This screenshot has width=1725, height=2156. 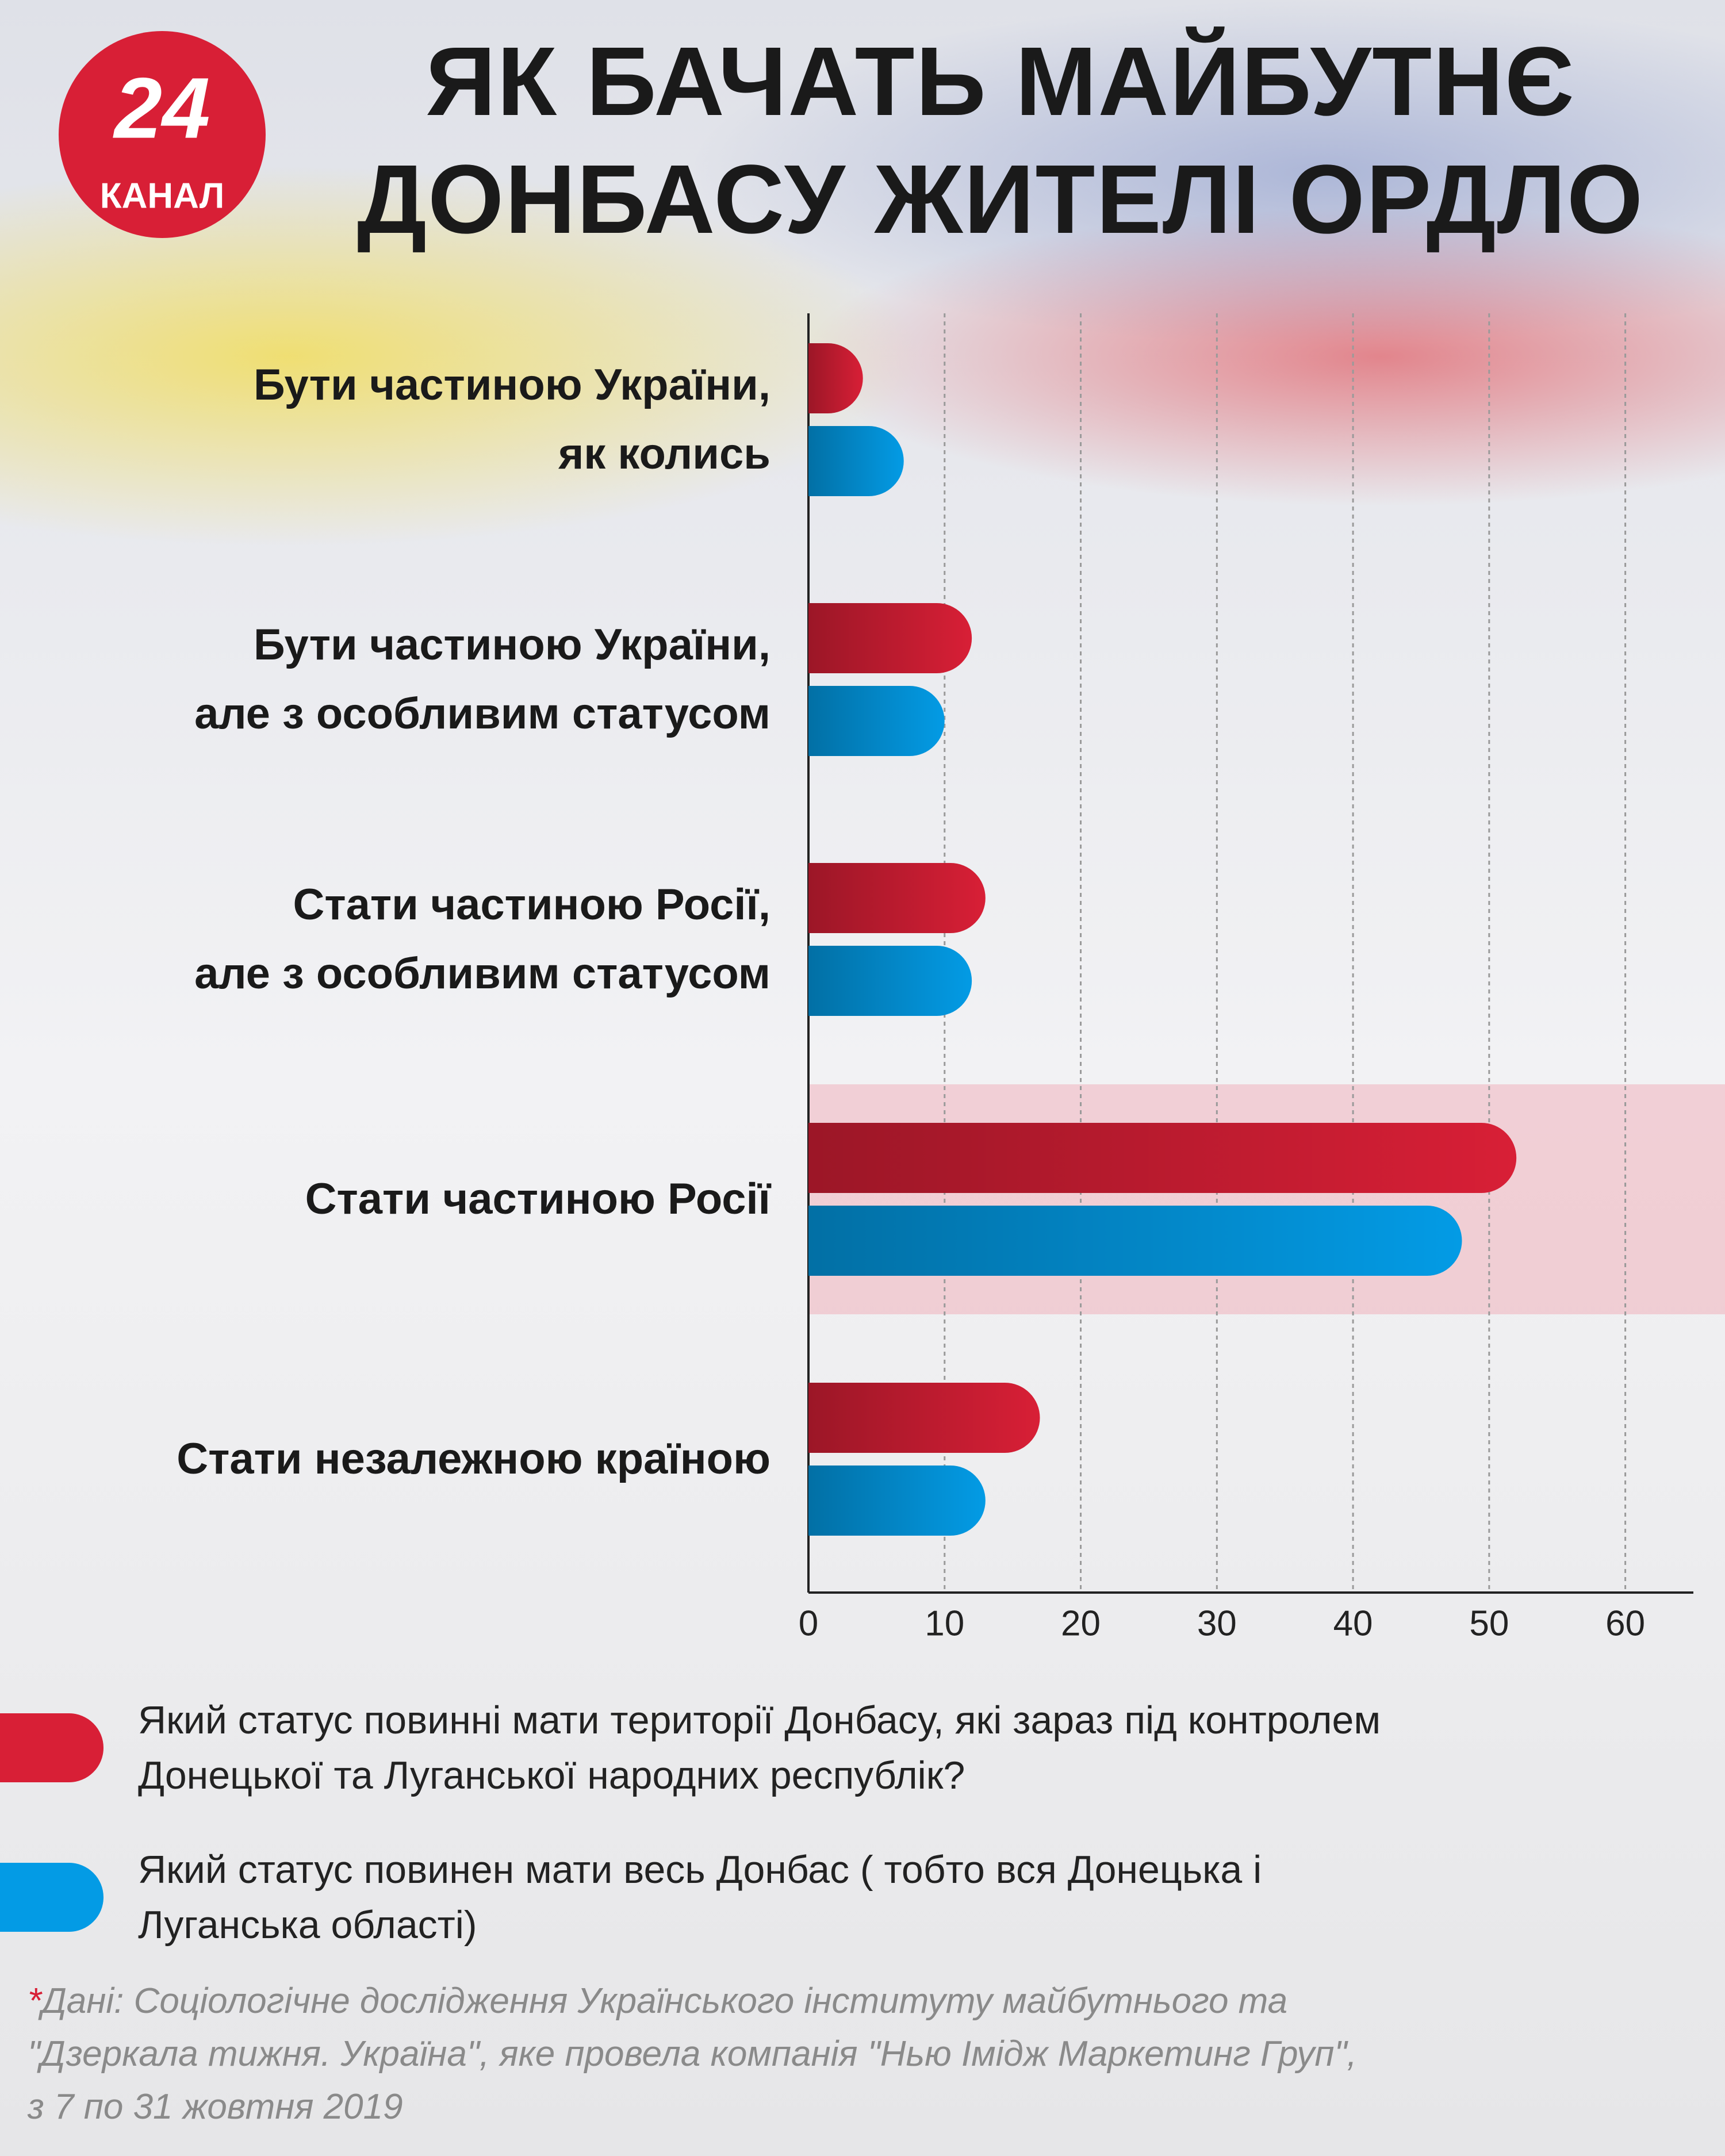 What do you see at coordinates (1081, 1623) in the screenshot?
I see `x-tick-label: 20` at bounding box center [1081, 1623].